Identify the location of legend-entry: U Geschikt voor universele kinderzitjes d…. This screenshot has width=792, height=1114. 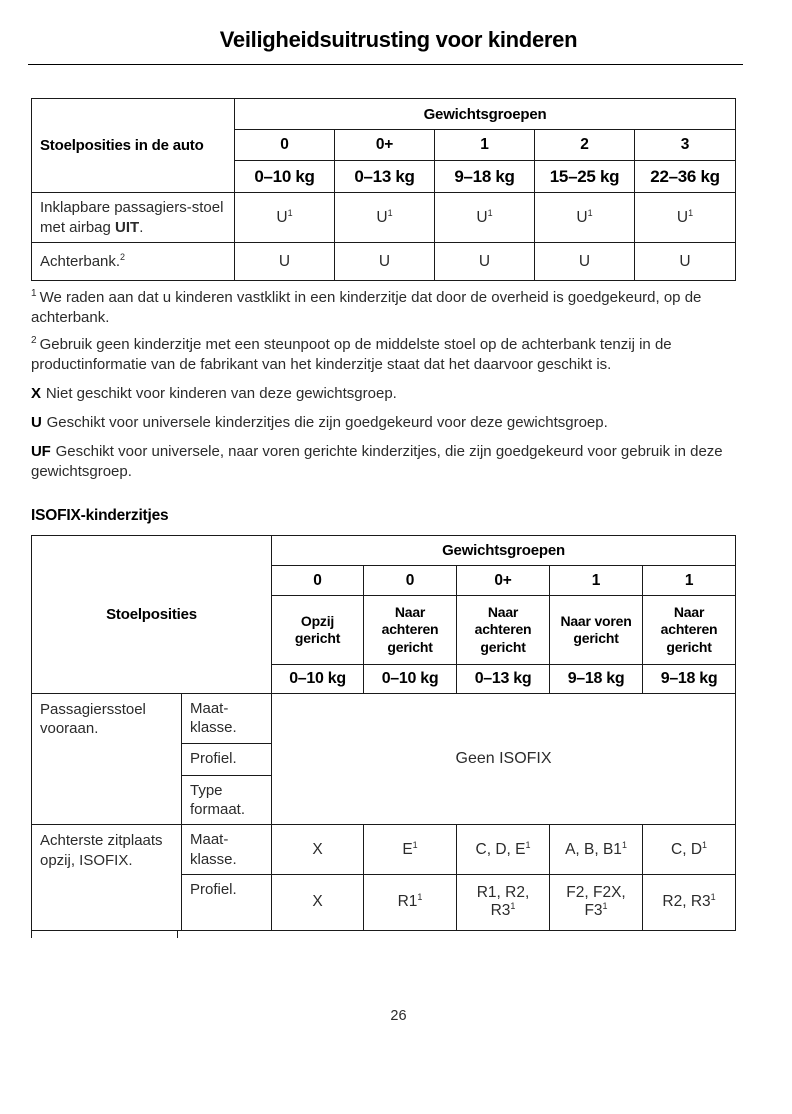
(319, 422).